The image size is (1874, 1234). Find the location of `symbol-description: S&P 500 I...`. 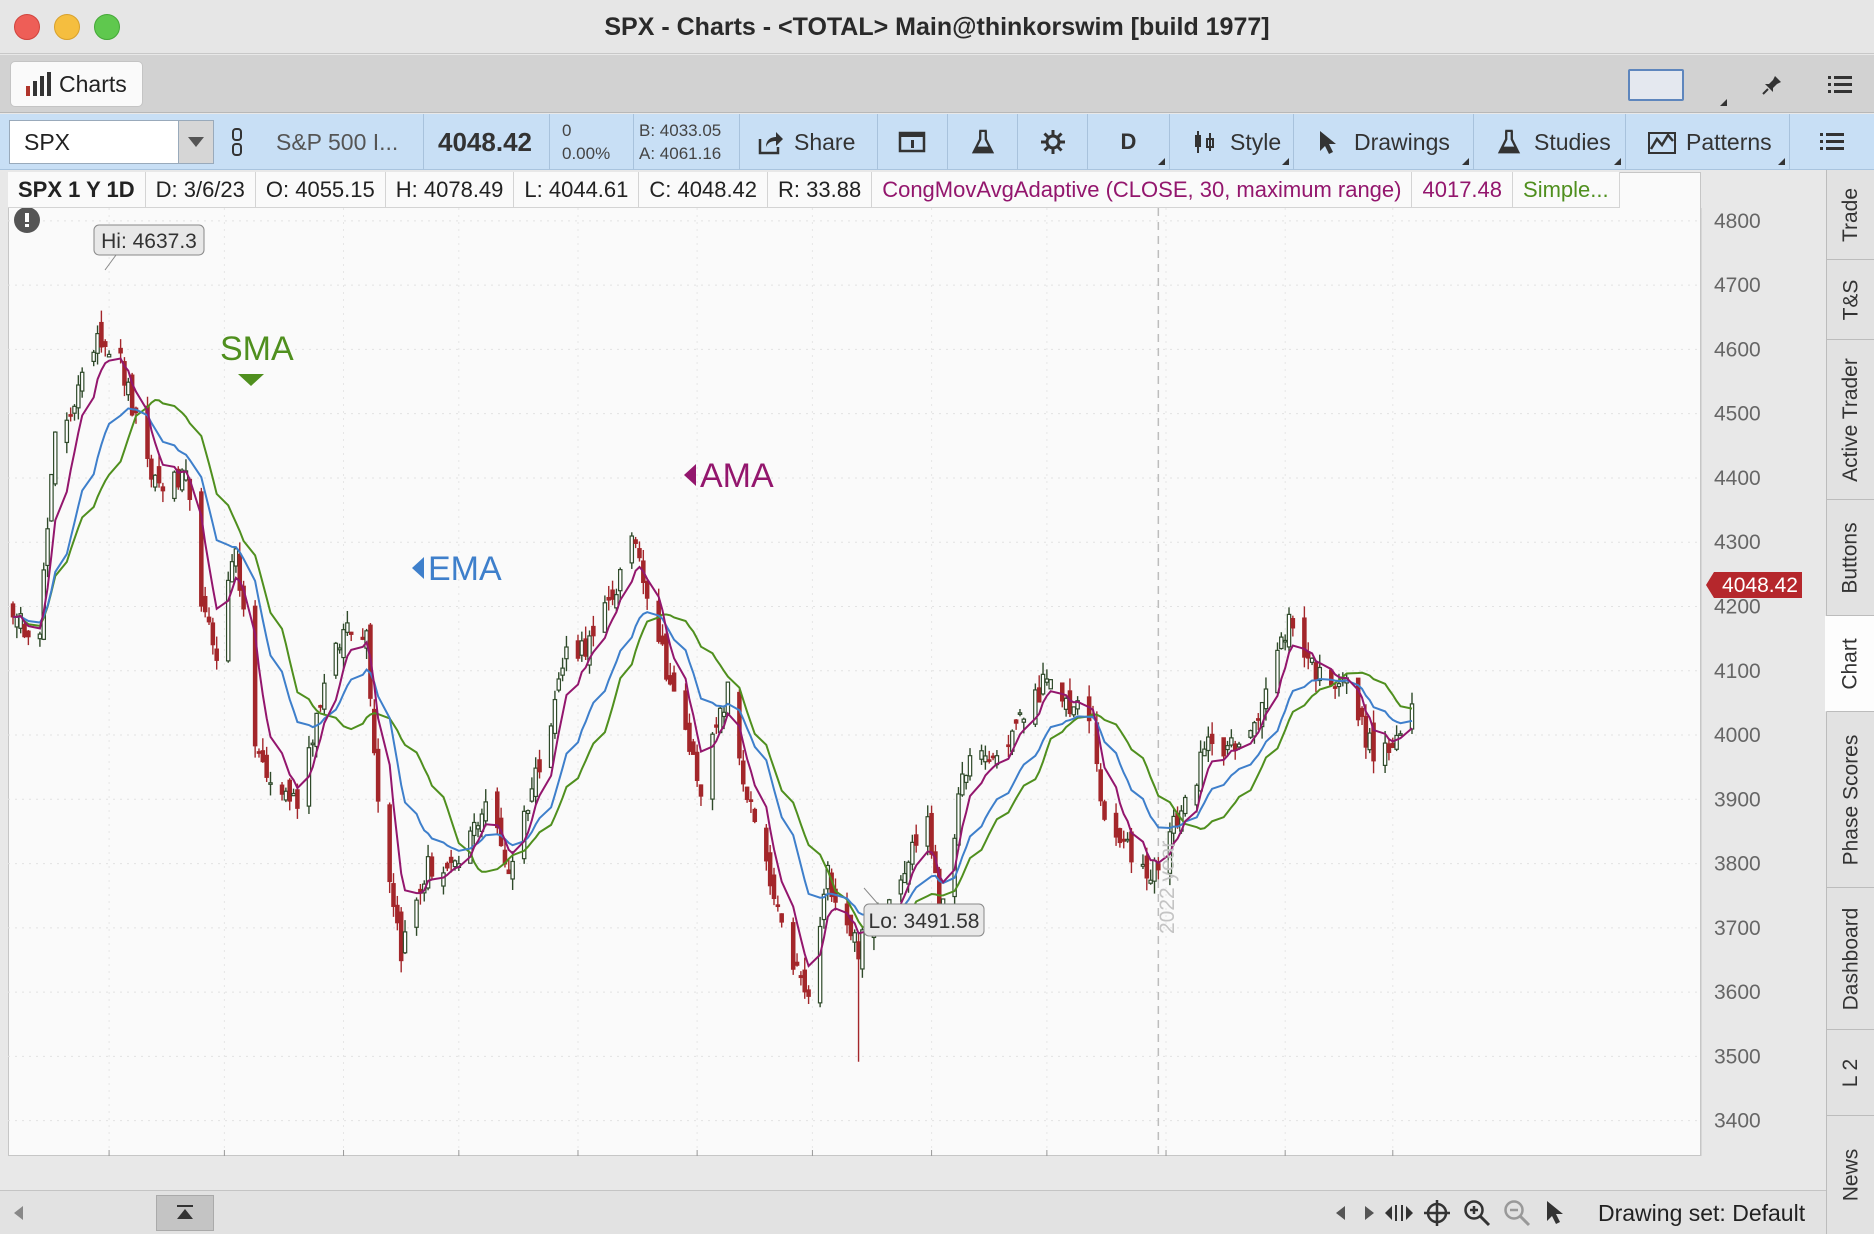

symbol-description: S&P 500 I... is located at coordinates (340, 142).